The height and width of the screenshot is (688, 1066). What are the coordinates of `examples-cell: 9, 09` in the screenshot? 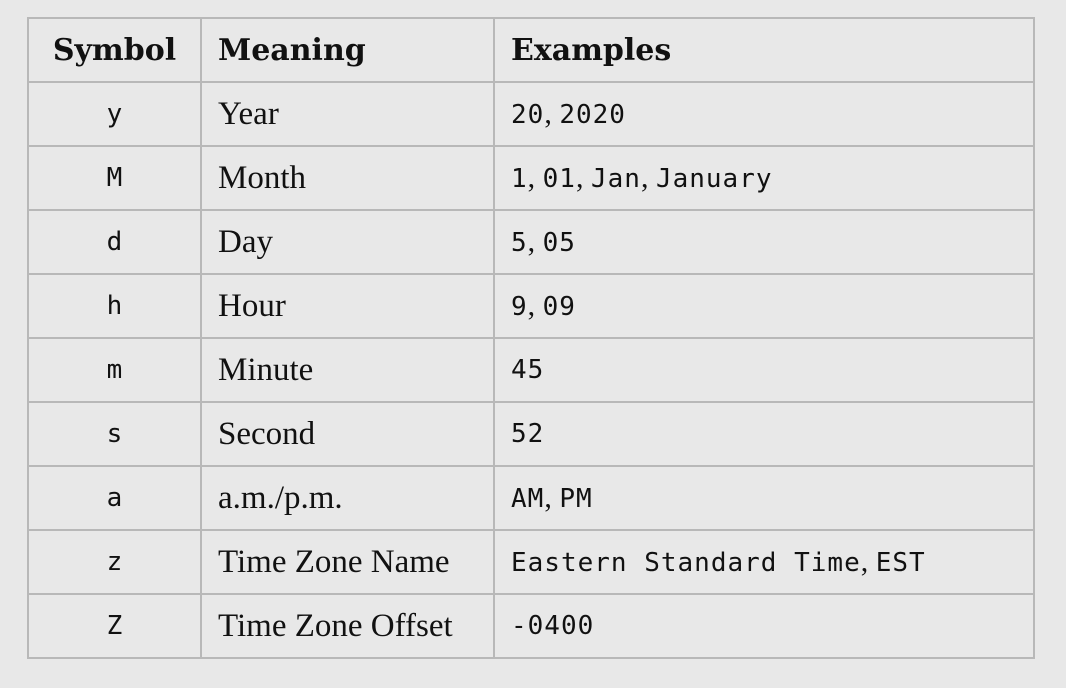 It's located at (764, 306).